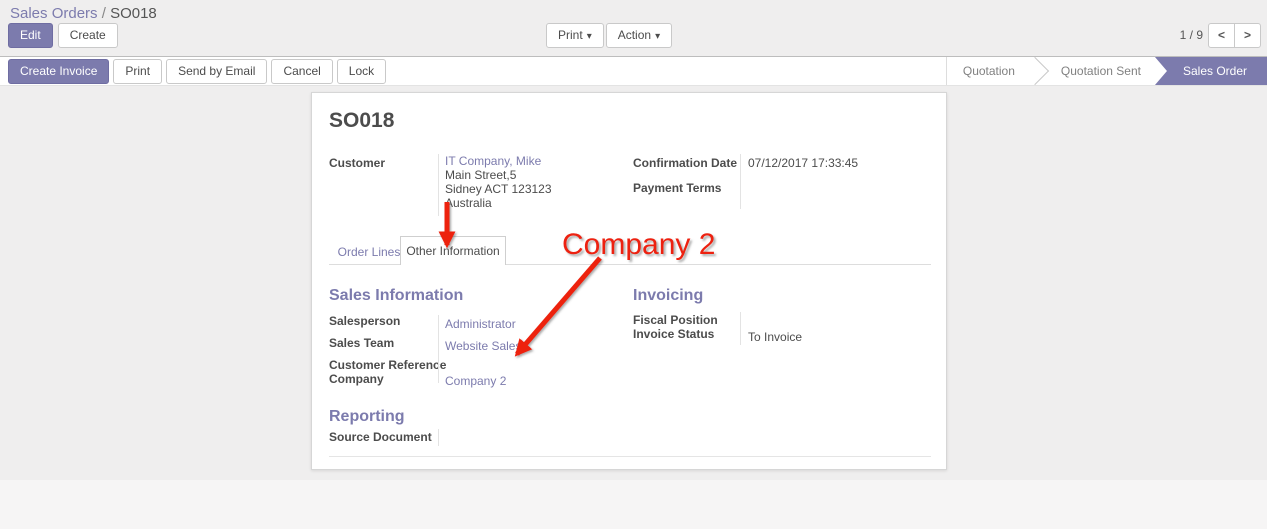 The width and height of the screenshot is (1267, 529). Describe the element at coordinates (498, 189) in the screenshot. I see `customer-address-line: Sidney ACT 123123` at that location.